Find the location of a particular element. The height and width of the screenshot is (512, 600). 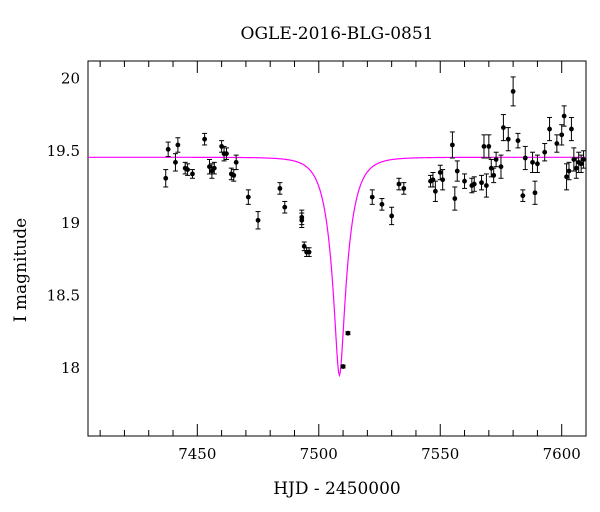

x-tick-label: 7600 is located at coordinates (562, 454).